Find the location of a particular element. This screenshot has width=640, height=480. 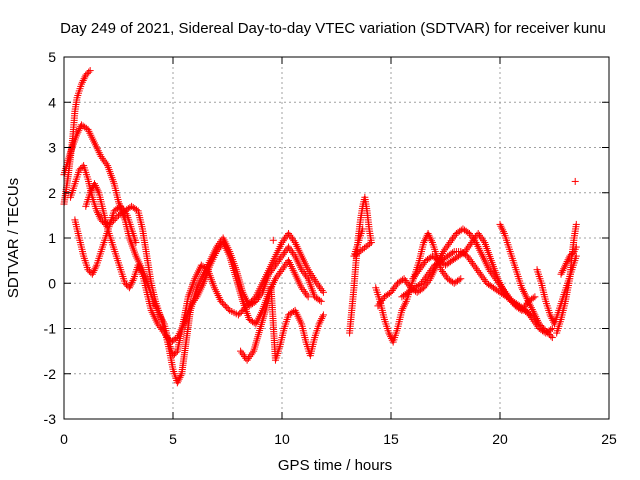

y-tick-label: 2 is located at coordinates (52, 193).